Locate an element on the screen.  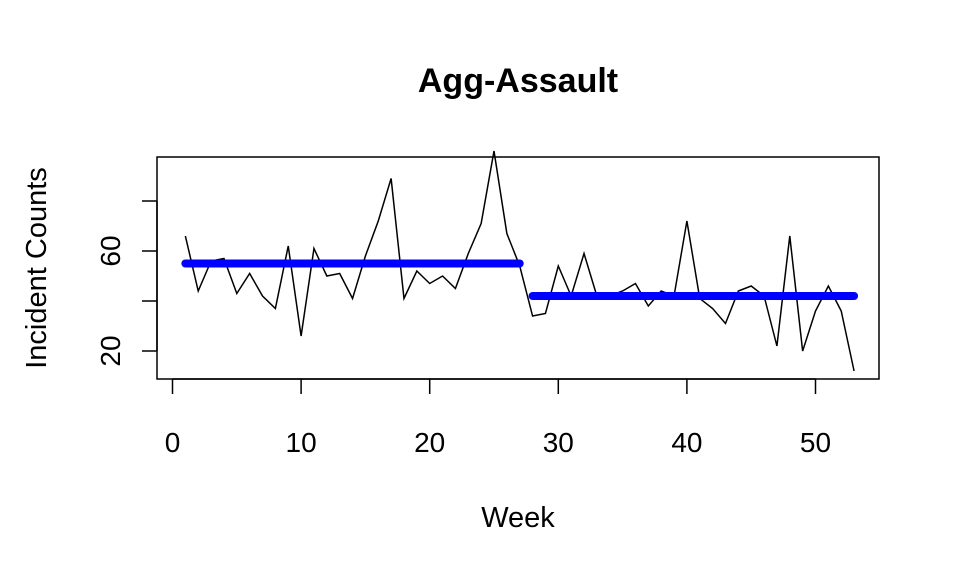
x-tick-label: 0 is located at coordinates (173, 442).